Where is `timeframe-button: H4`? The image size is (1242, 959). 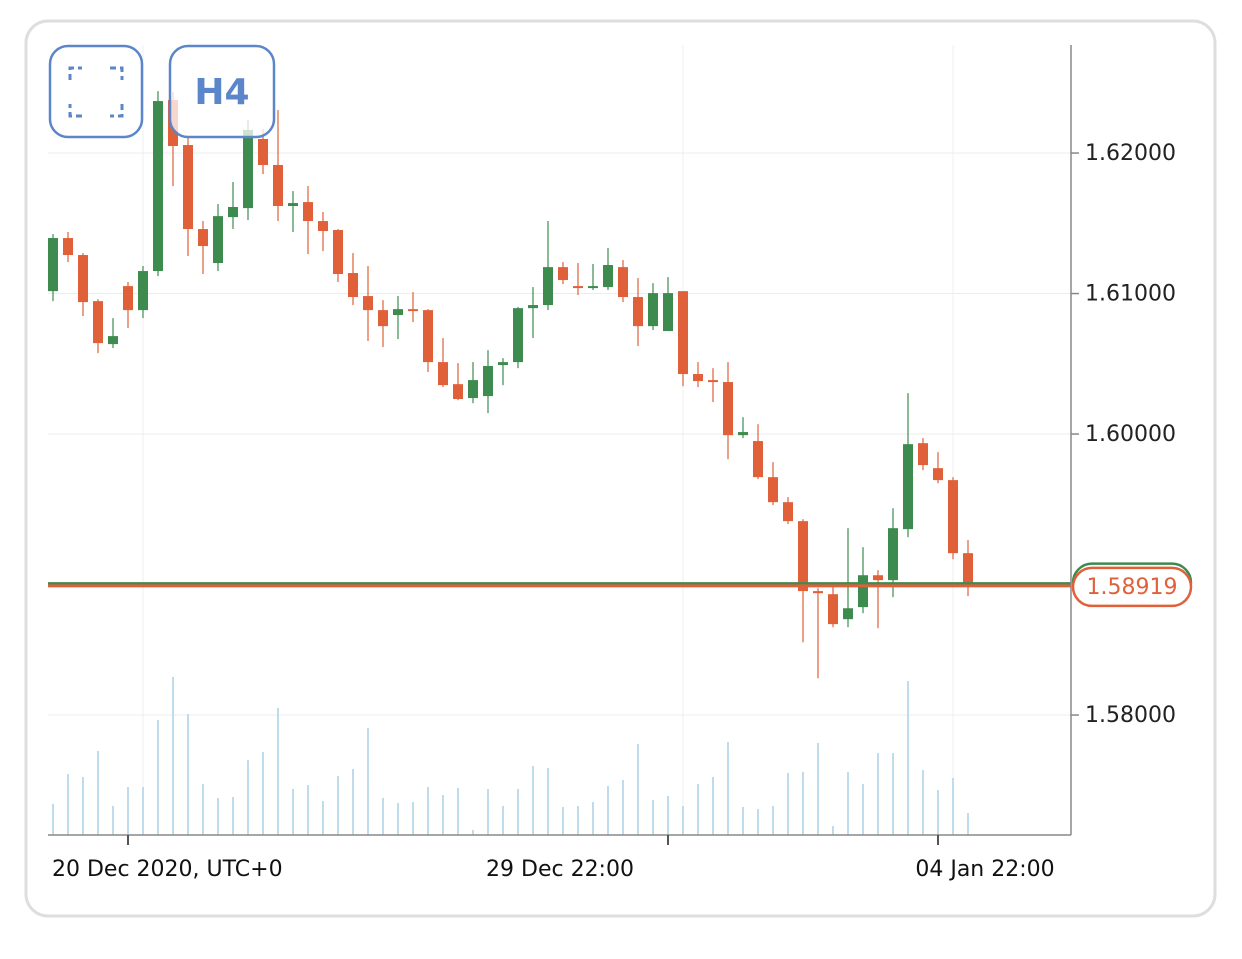 timeframe-button: H4 is located at coordinates (222, 91).